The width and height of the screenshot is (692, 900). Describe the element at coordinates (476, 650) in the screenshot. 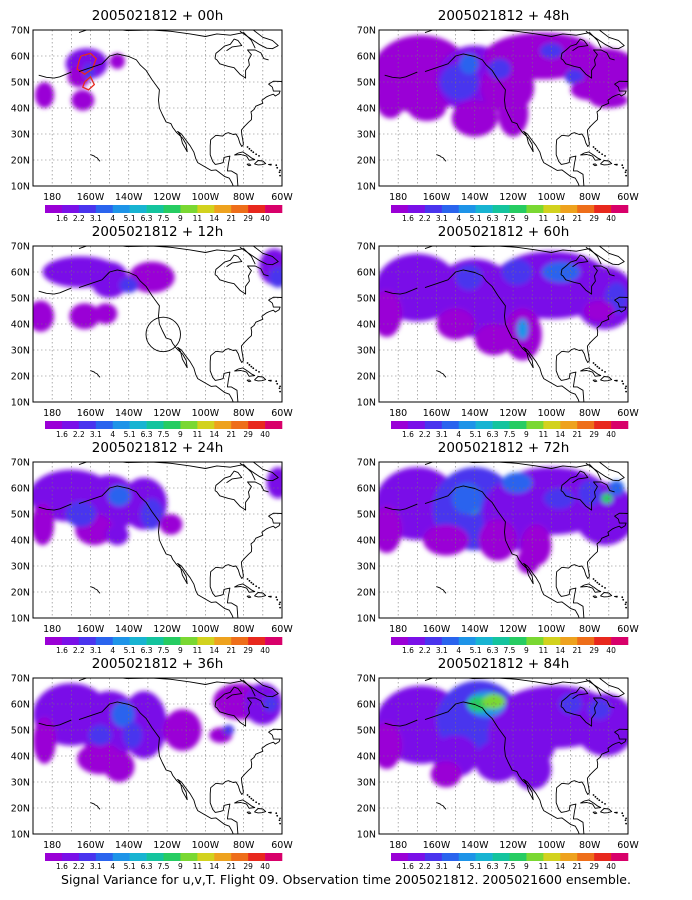

I see `colorbar-label: 5.1` at that location.